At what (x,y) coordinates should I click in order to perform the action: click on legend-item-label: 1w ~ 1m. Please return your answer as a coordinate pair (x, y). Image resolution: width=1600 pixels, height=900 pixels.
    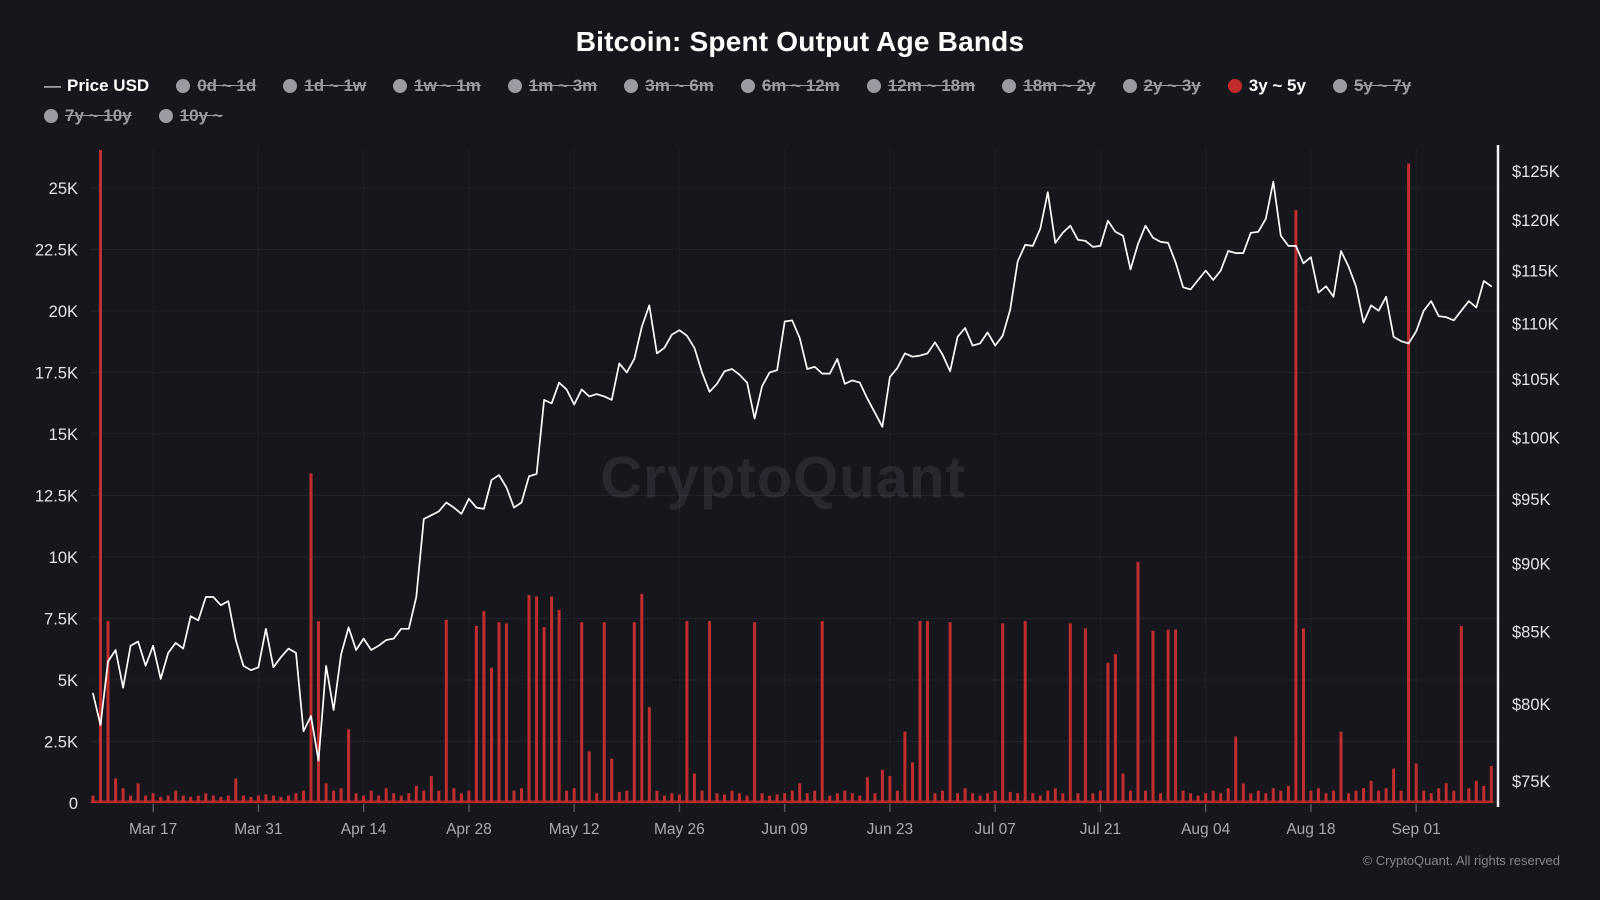
    Looking at the image, I should click on (447, 85).